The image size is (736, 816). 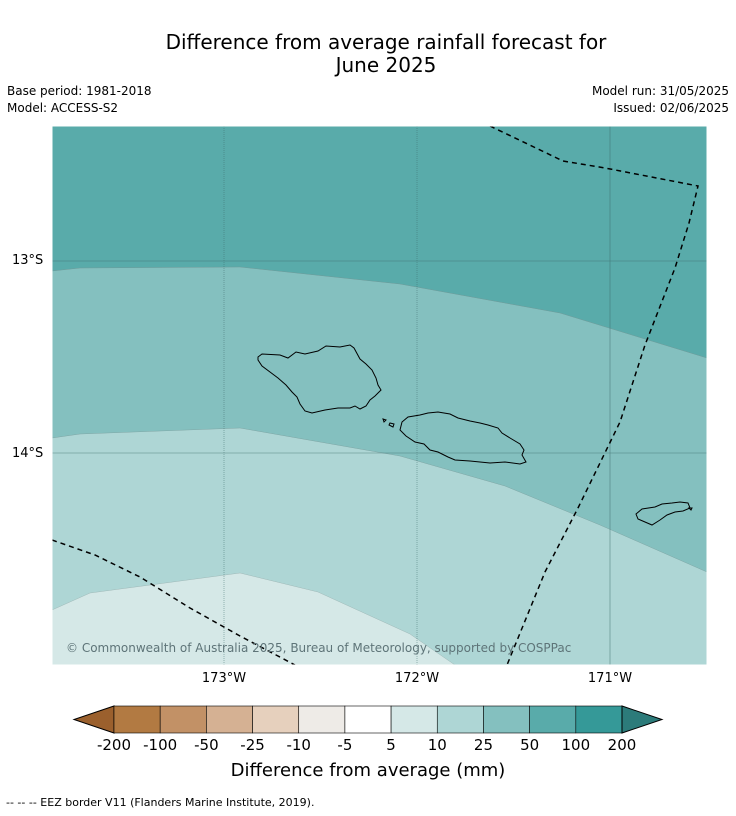 I want to click on colorbar-tick-label: -50, so click(x=206, y=745).